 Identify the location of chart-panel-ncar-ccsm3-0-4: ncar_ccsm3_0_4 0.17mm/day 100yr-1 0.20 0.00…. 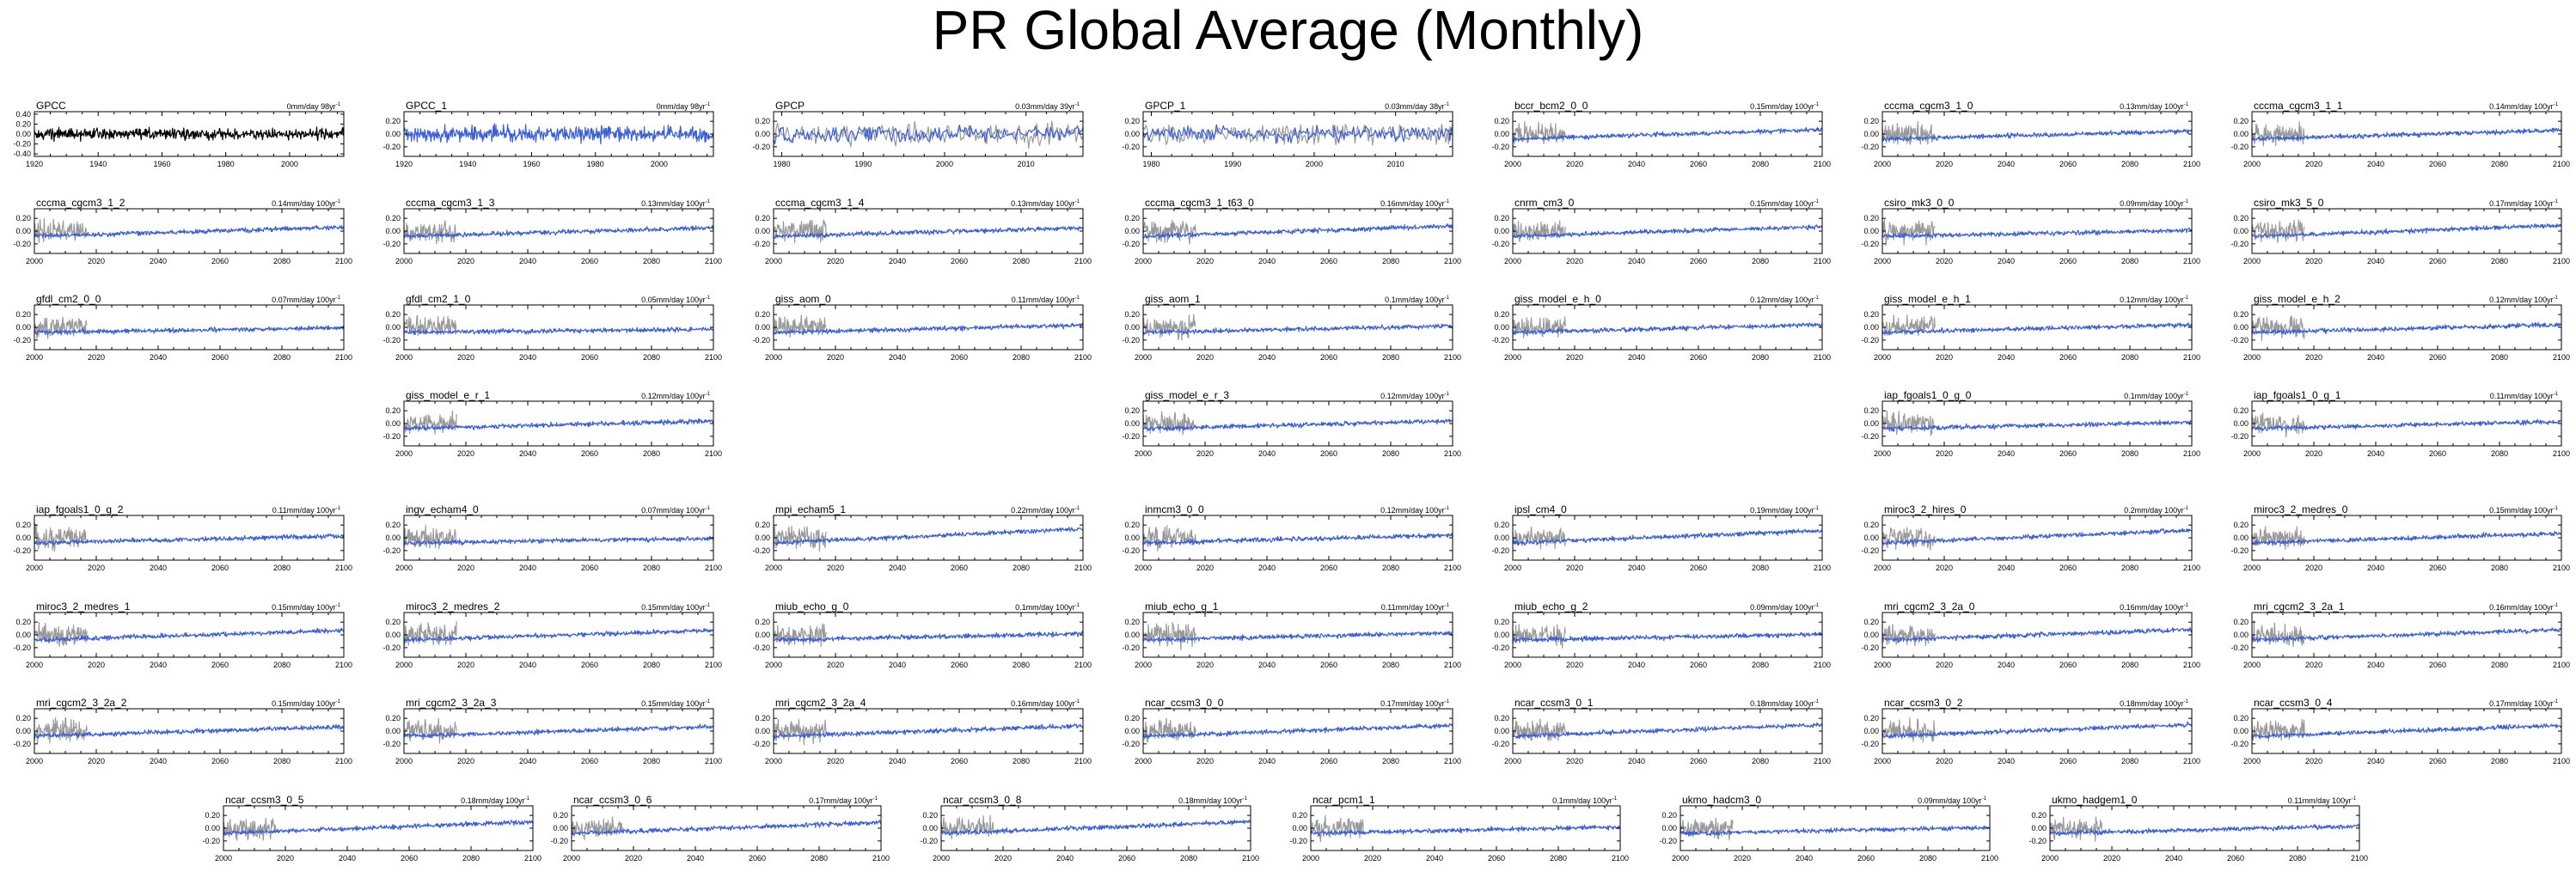
(2400, 731).